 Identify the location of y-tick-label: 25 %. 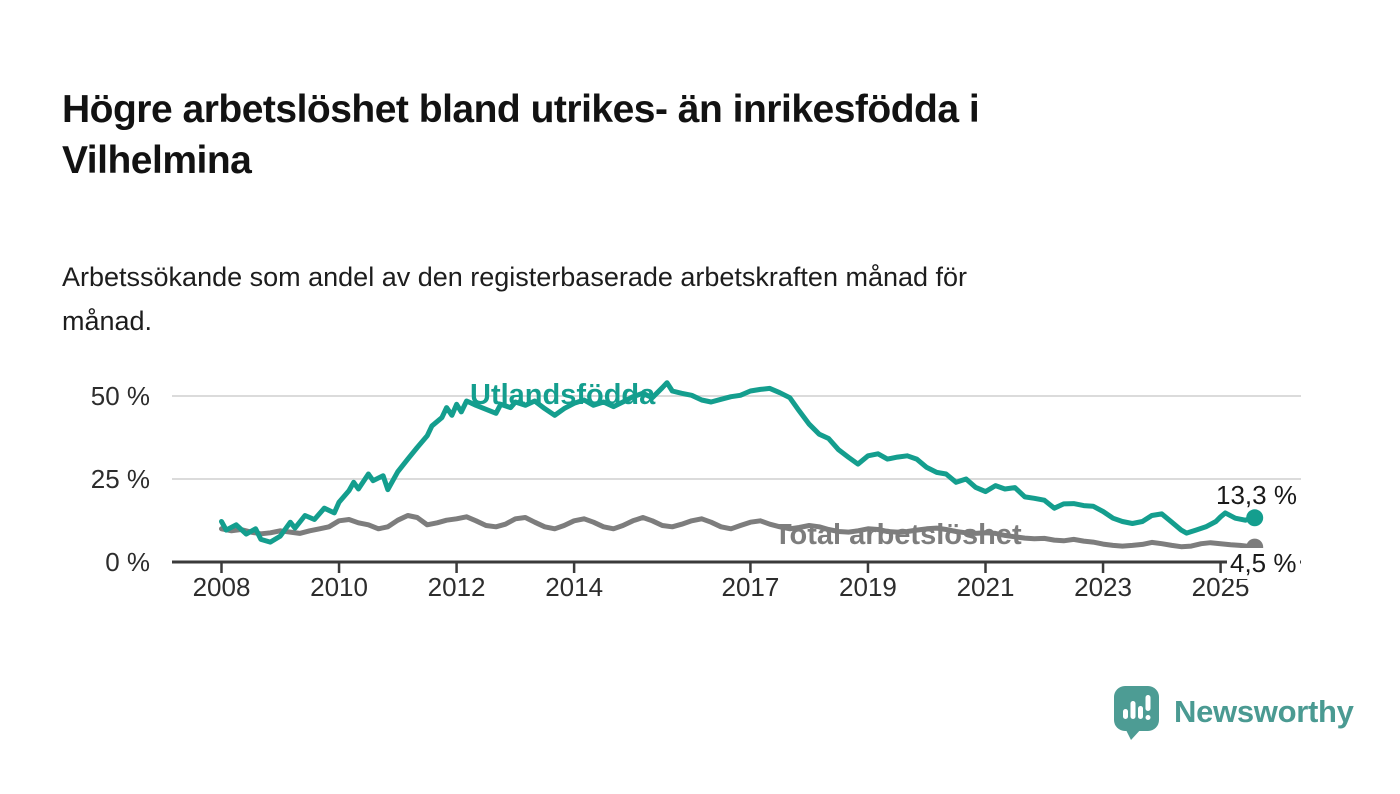
(120, 479).